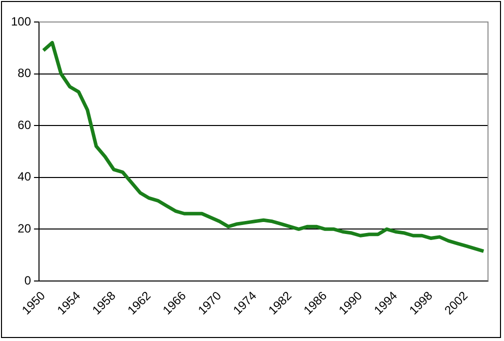 Image resolution: width=504 pixels, height=341 pixels. I want to click on y-tick-label: 60, so click(25, 125).